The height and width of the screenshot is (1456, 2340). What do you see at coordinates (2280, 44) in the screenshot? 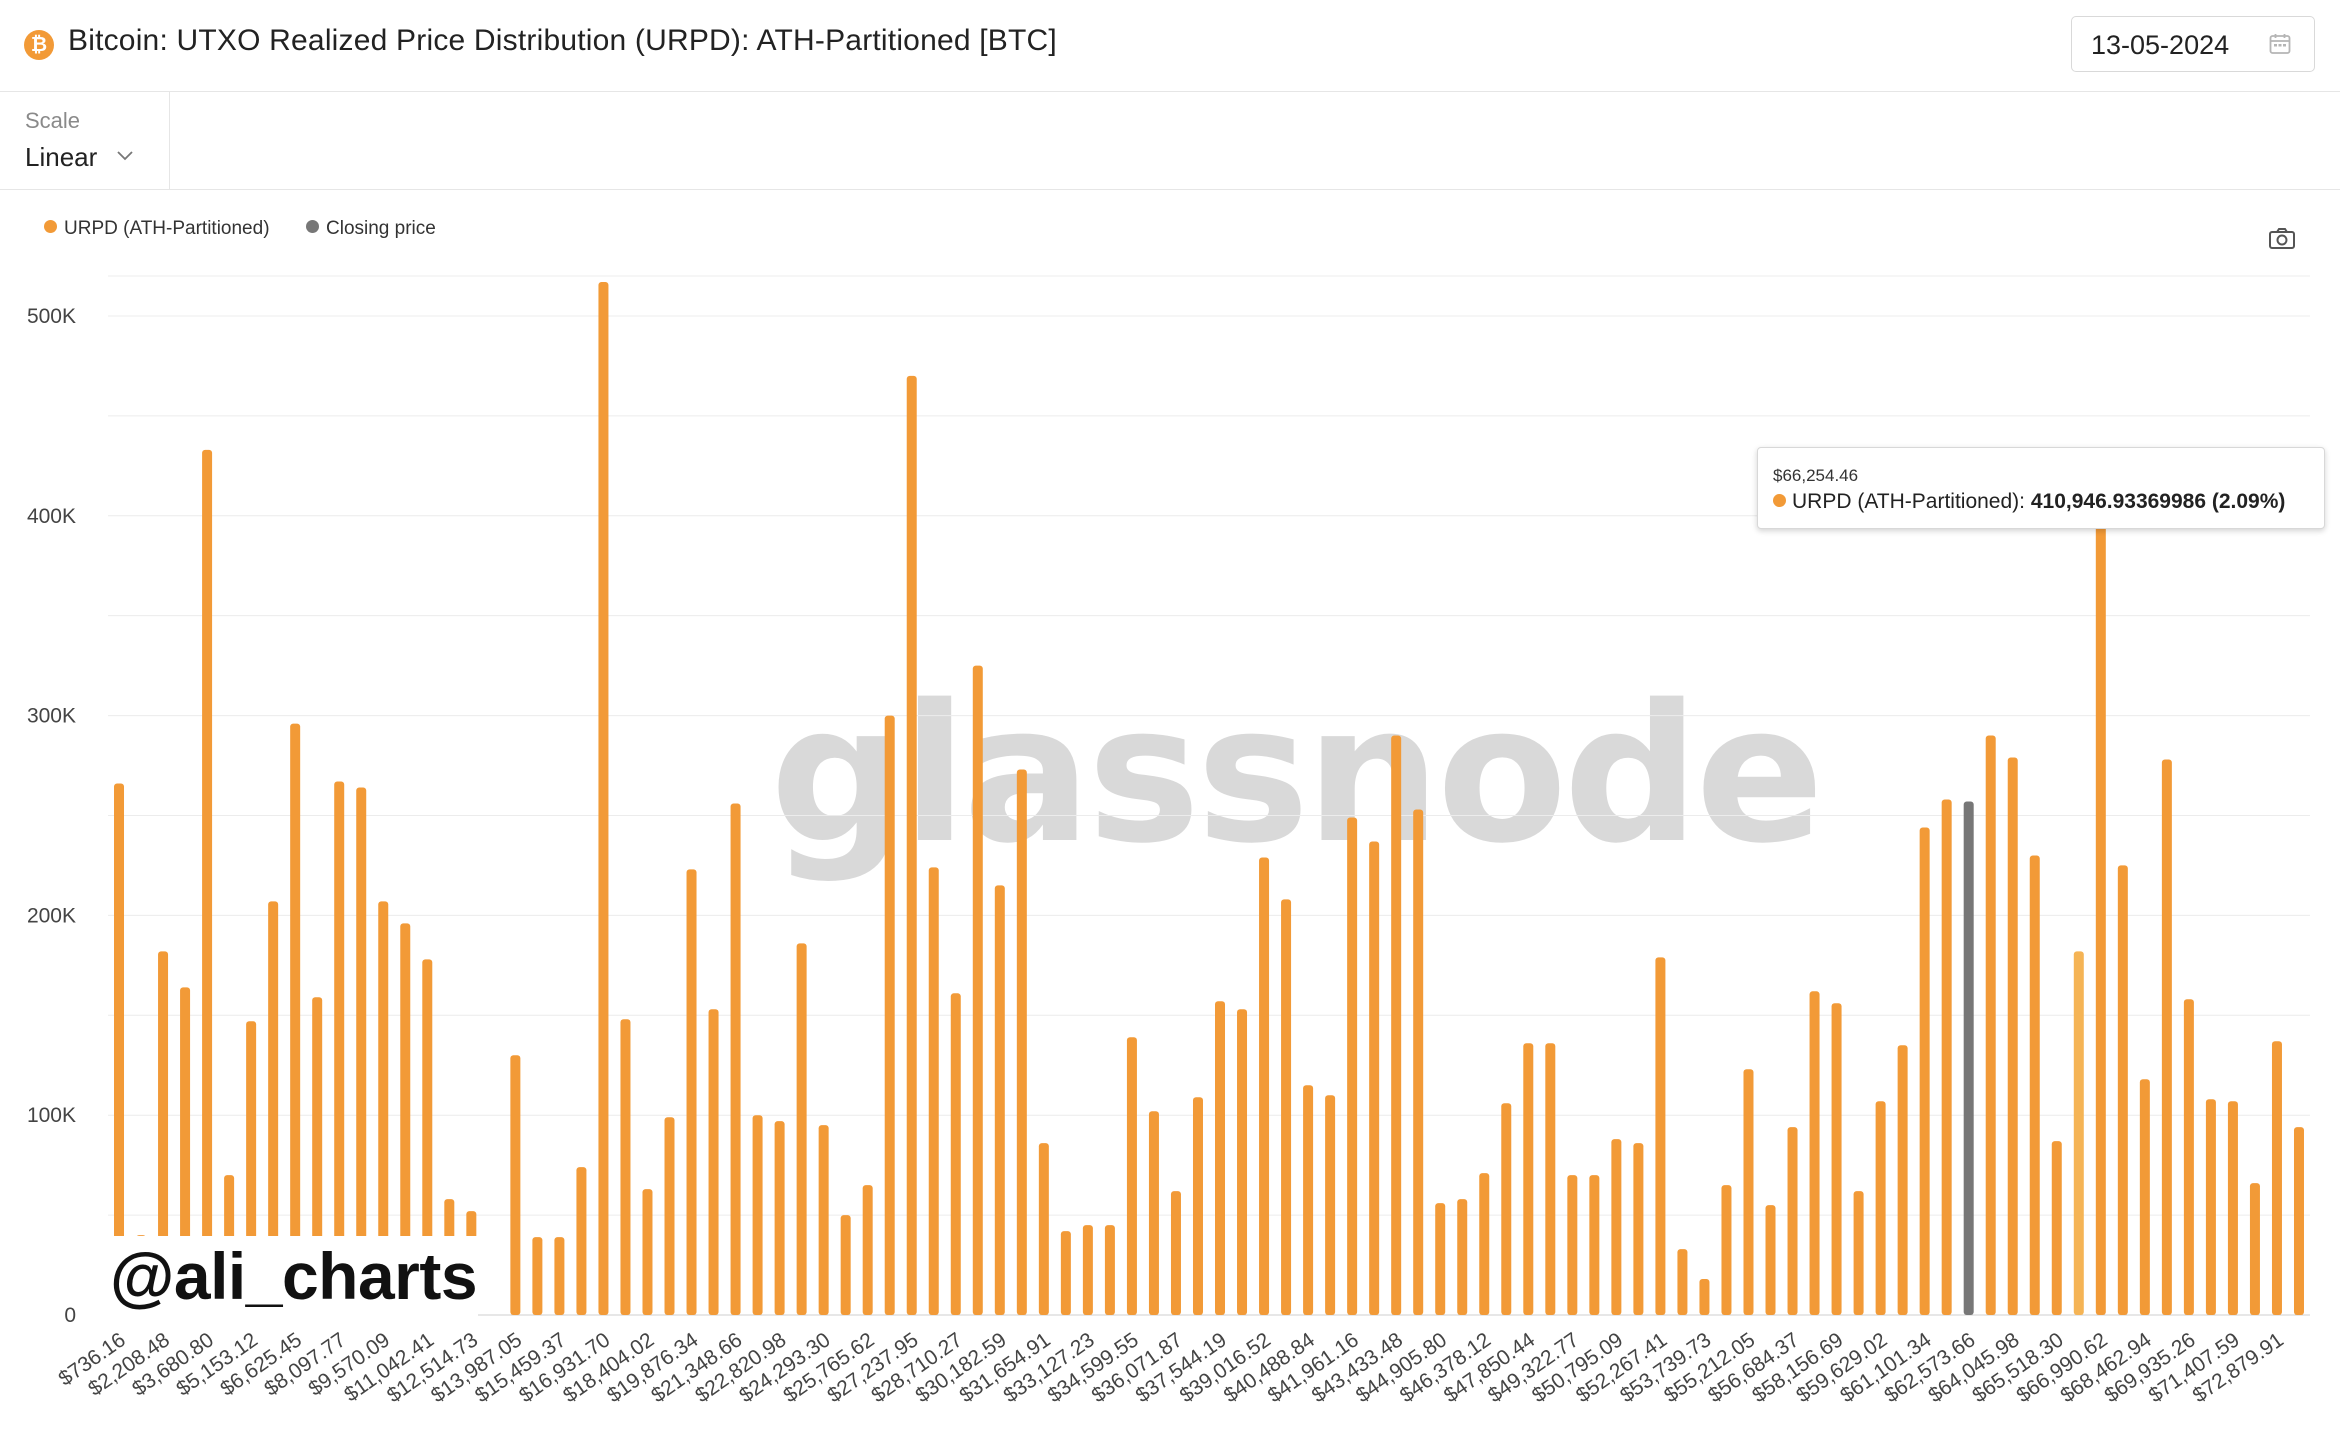
I see `calendar-icon` at bounding box center [2280, 44].